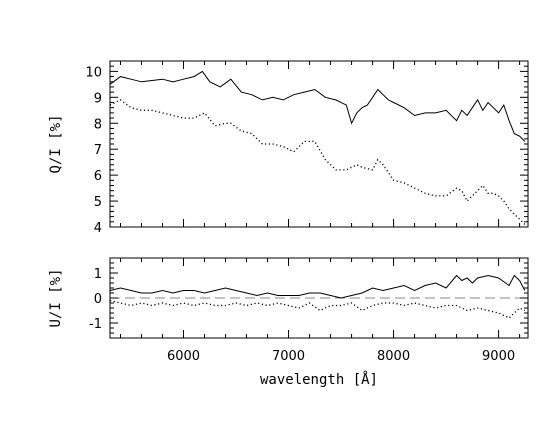  I want to click on top-y-tick-label: 8, so click(98, 124).